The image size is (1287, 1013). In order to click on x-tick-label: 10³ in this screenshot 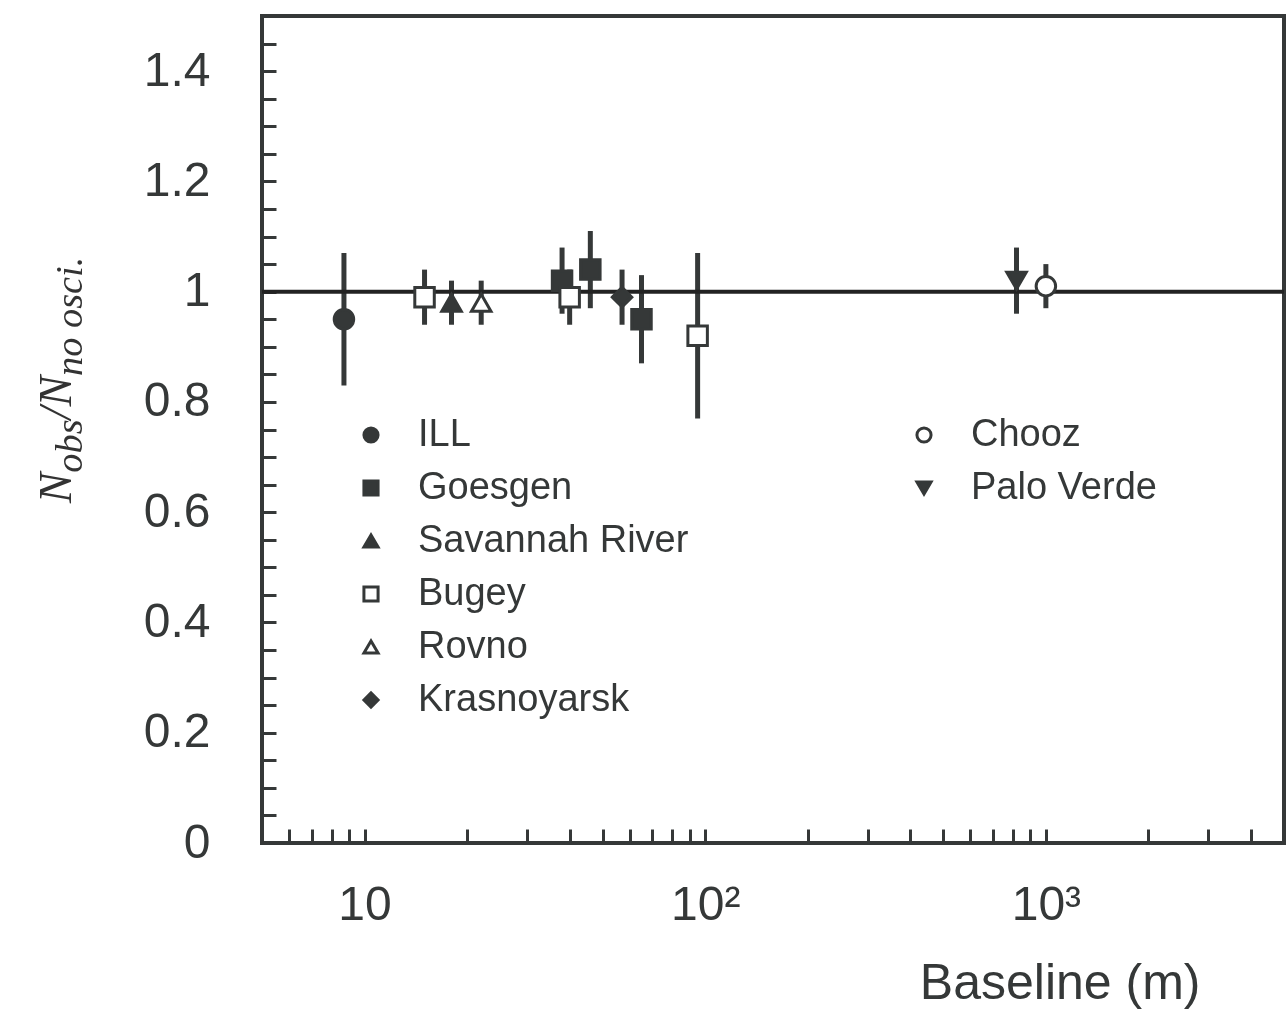, I will do `click(1046, 903)`.